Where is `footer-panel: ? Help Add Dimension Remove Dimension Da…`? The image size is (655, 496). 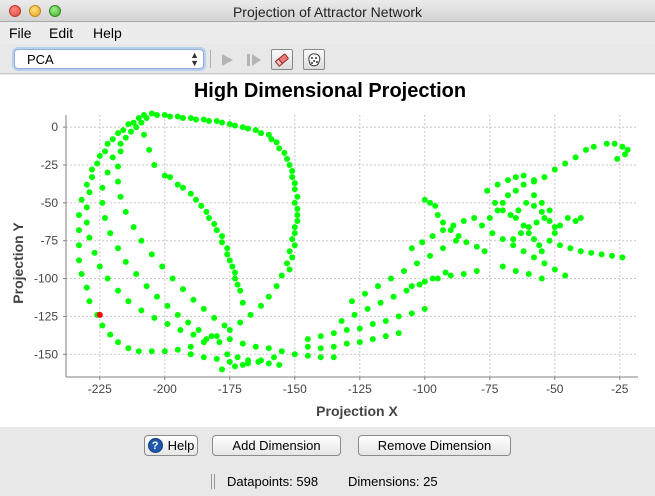 footer-panel: ? Help Add Dimension Remove Dimension Da… is located at coordinates (327, 461).